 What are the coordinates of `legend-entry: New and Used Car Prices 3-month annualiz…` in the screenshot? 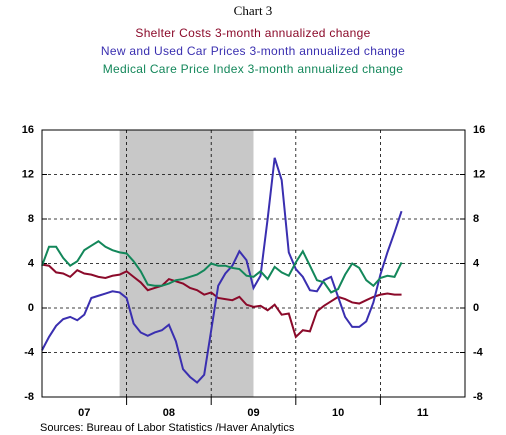 It's located at (253, 51).